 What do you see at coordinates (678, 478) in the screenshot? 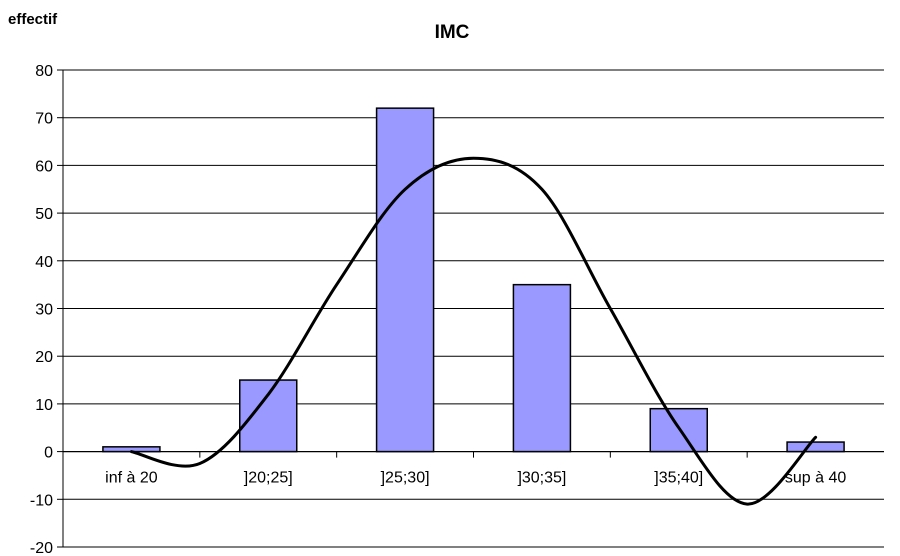
I see `x-tick-label: ]35;40]` at bounding box center [678, 478].